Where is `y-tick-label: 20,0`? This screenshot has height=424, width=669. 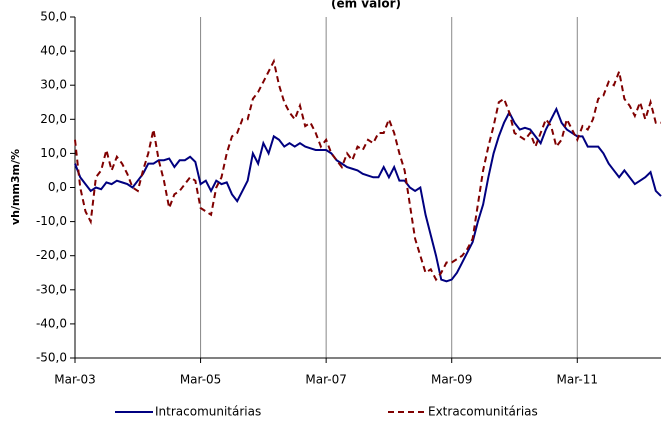
y-tick-label: 20,0 is located at coordinates (53, 119).